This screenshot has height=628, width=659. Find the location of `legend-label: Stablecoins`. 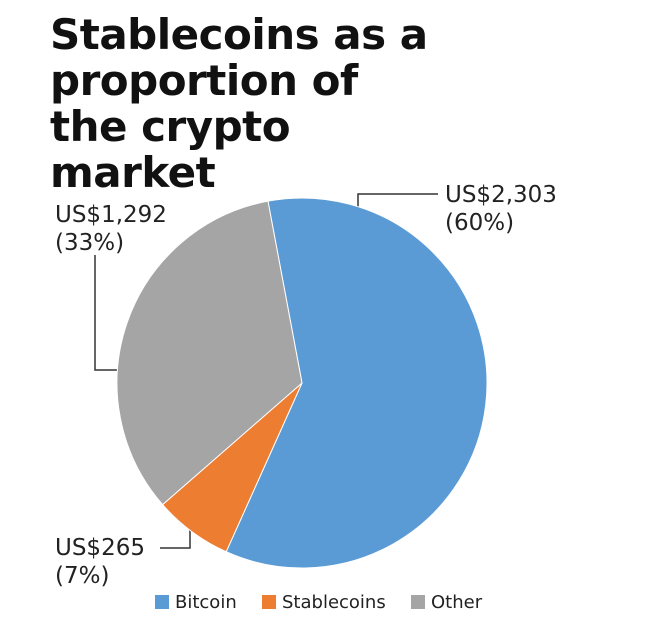

legend-label: Stablecoins is located at coordinates (334, 602).